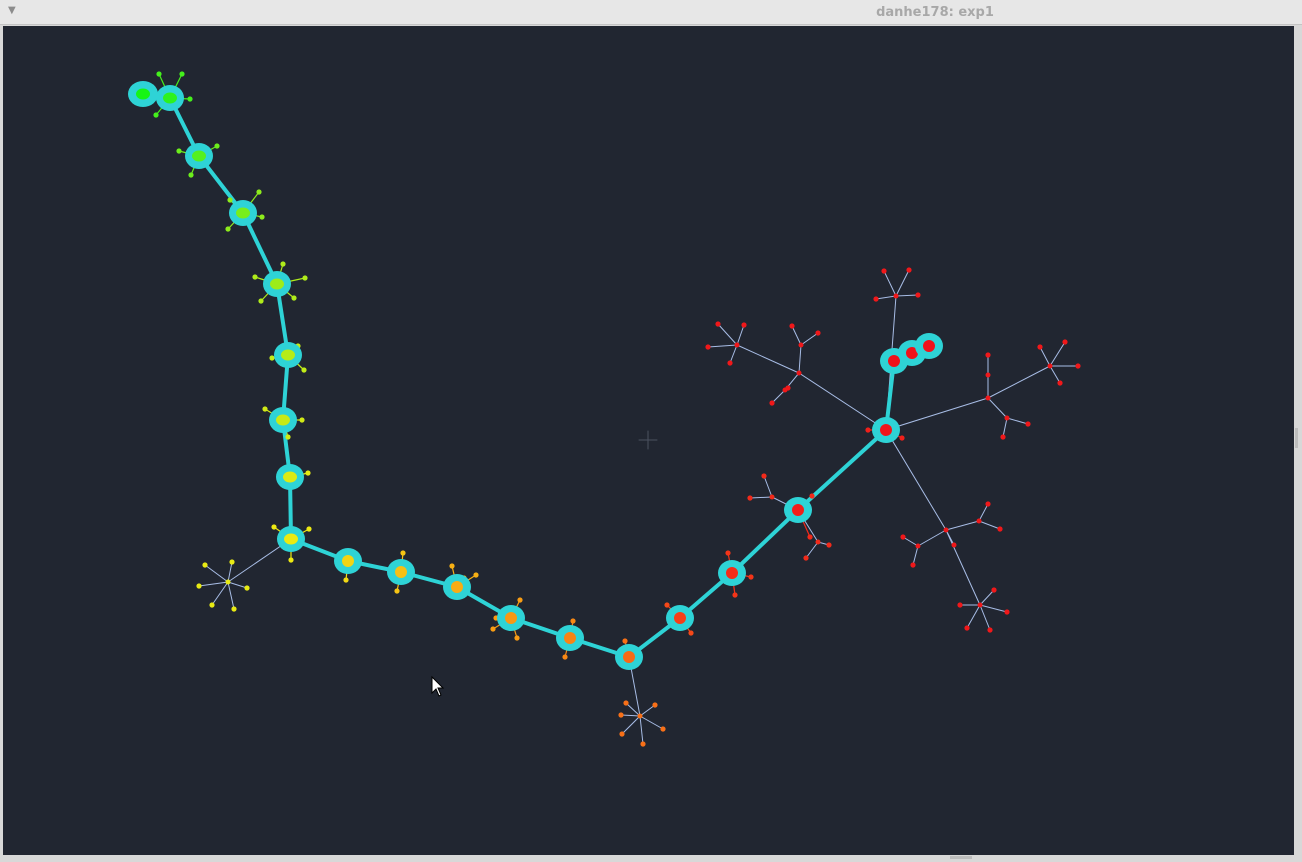  What do you see at coordinates (12, 10) in the screenshot?
I see `window-menu-icon: ▼` at bounding box center [12, 10].